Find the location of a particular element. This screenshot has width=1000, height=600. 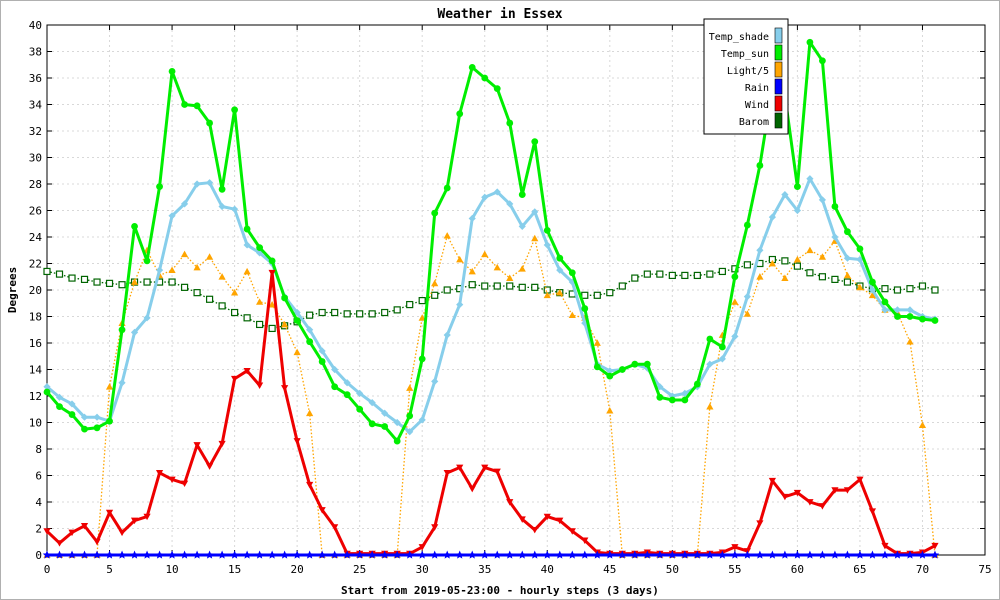

legend-label-light-5: Light/5 is located at coordinates (748, 71).